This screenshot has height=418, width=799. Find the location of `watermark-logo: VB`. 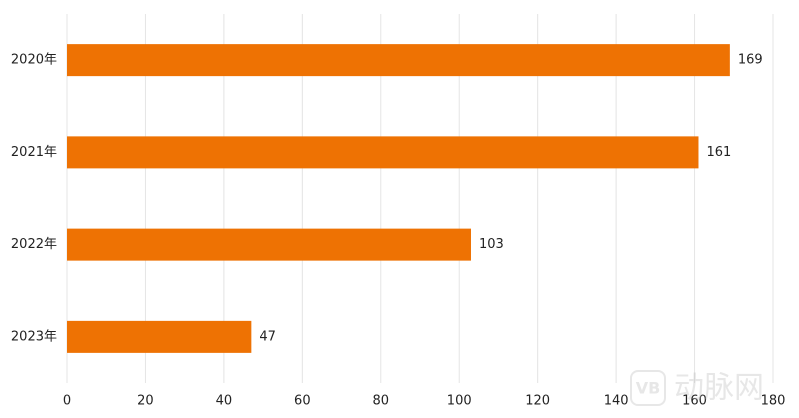

watermark-logo: VB is located at coordinates (648, 388).